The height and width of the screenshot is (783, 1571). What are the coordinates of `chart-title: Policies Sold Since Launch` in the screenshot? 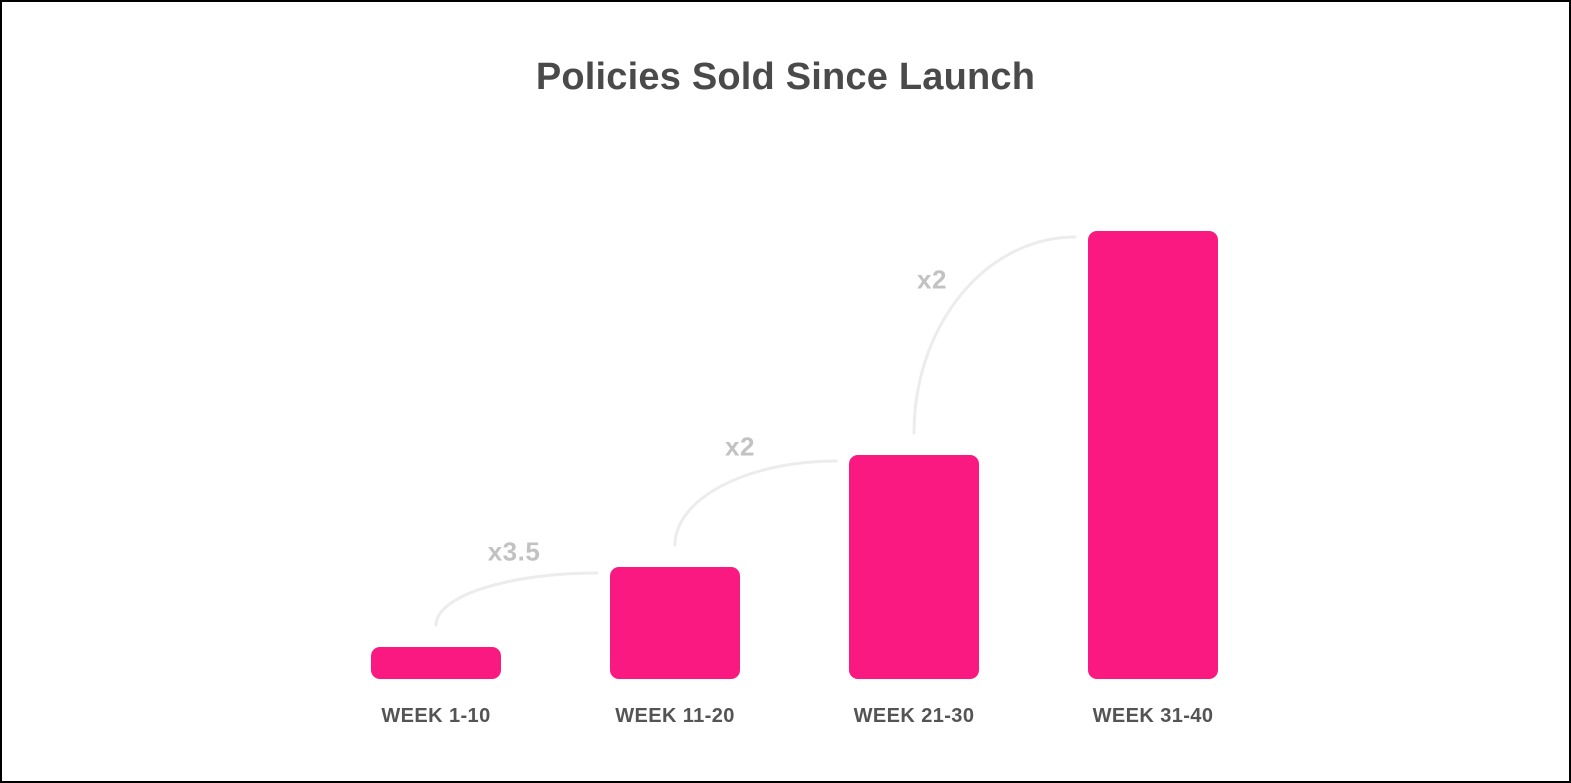 It's located at (785, 77).